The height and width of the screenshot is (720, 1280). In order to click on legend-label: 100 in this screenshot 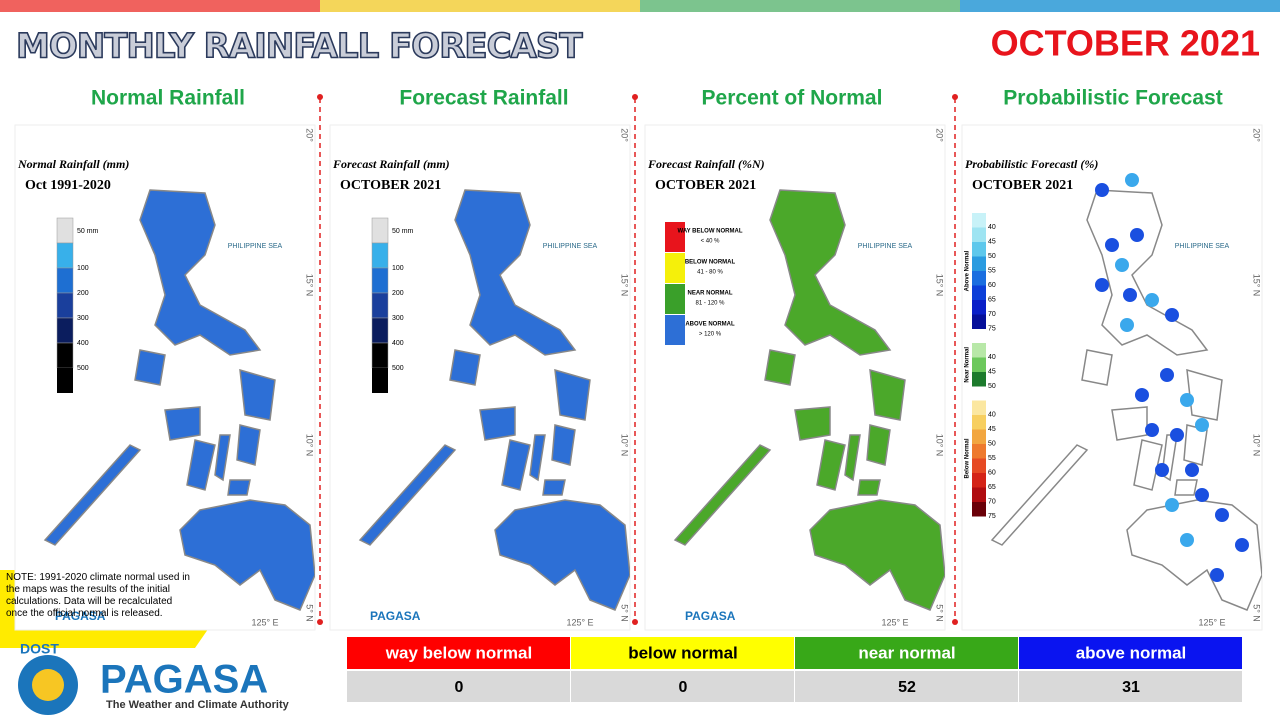, I will do `click(398, 268)`.